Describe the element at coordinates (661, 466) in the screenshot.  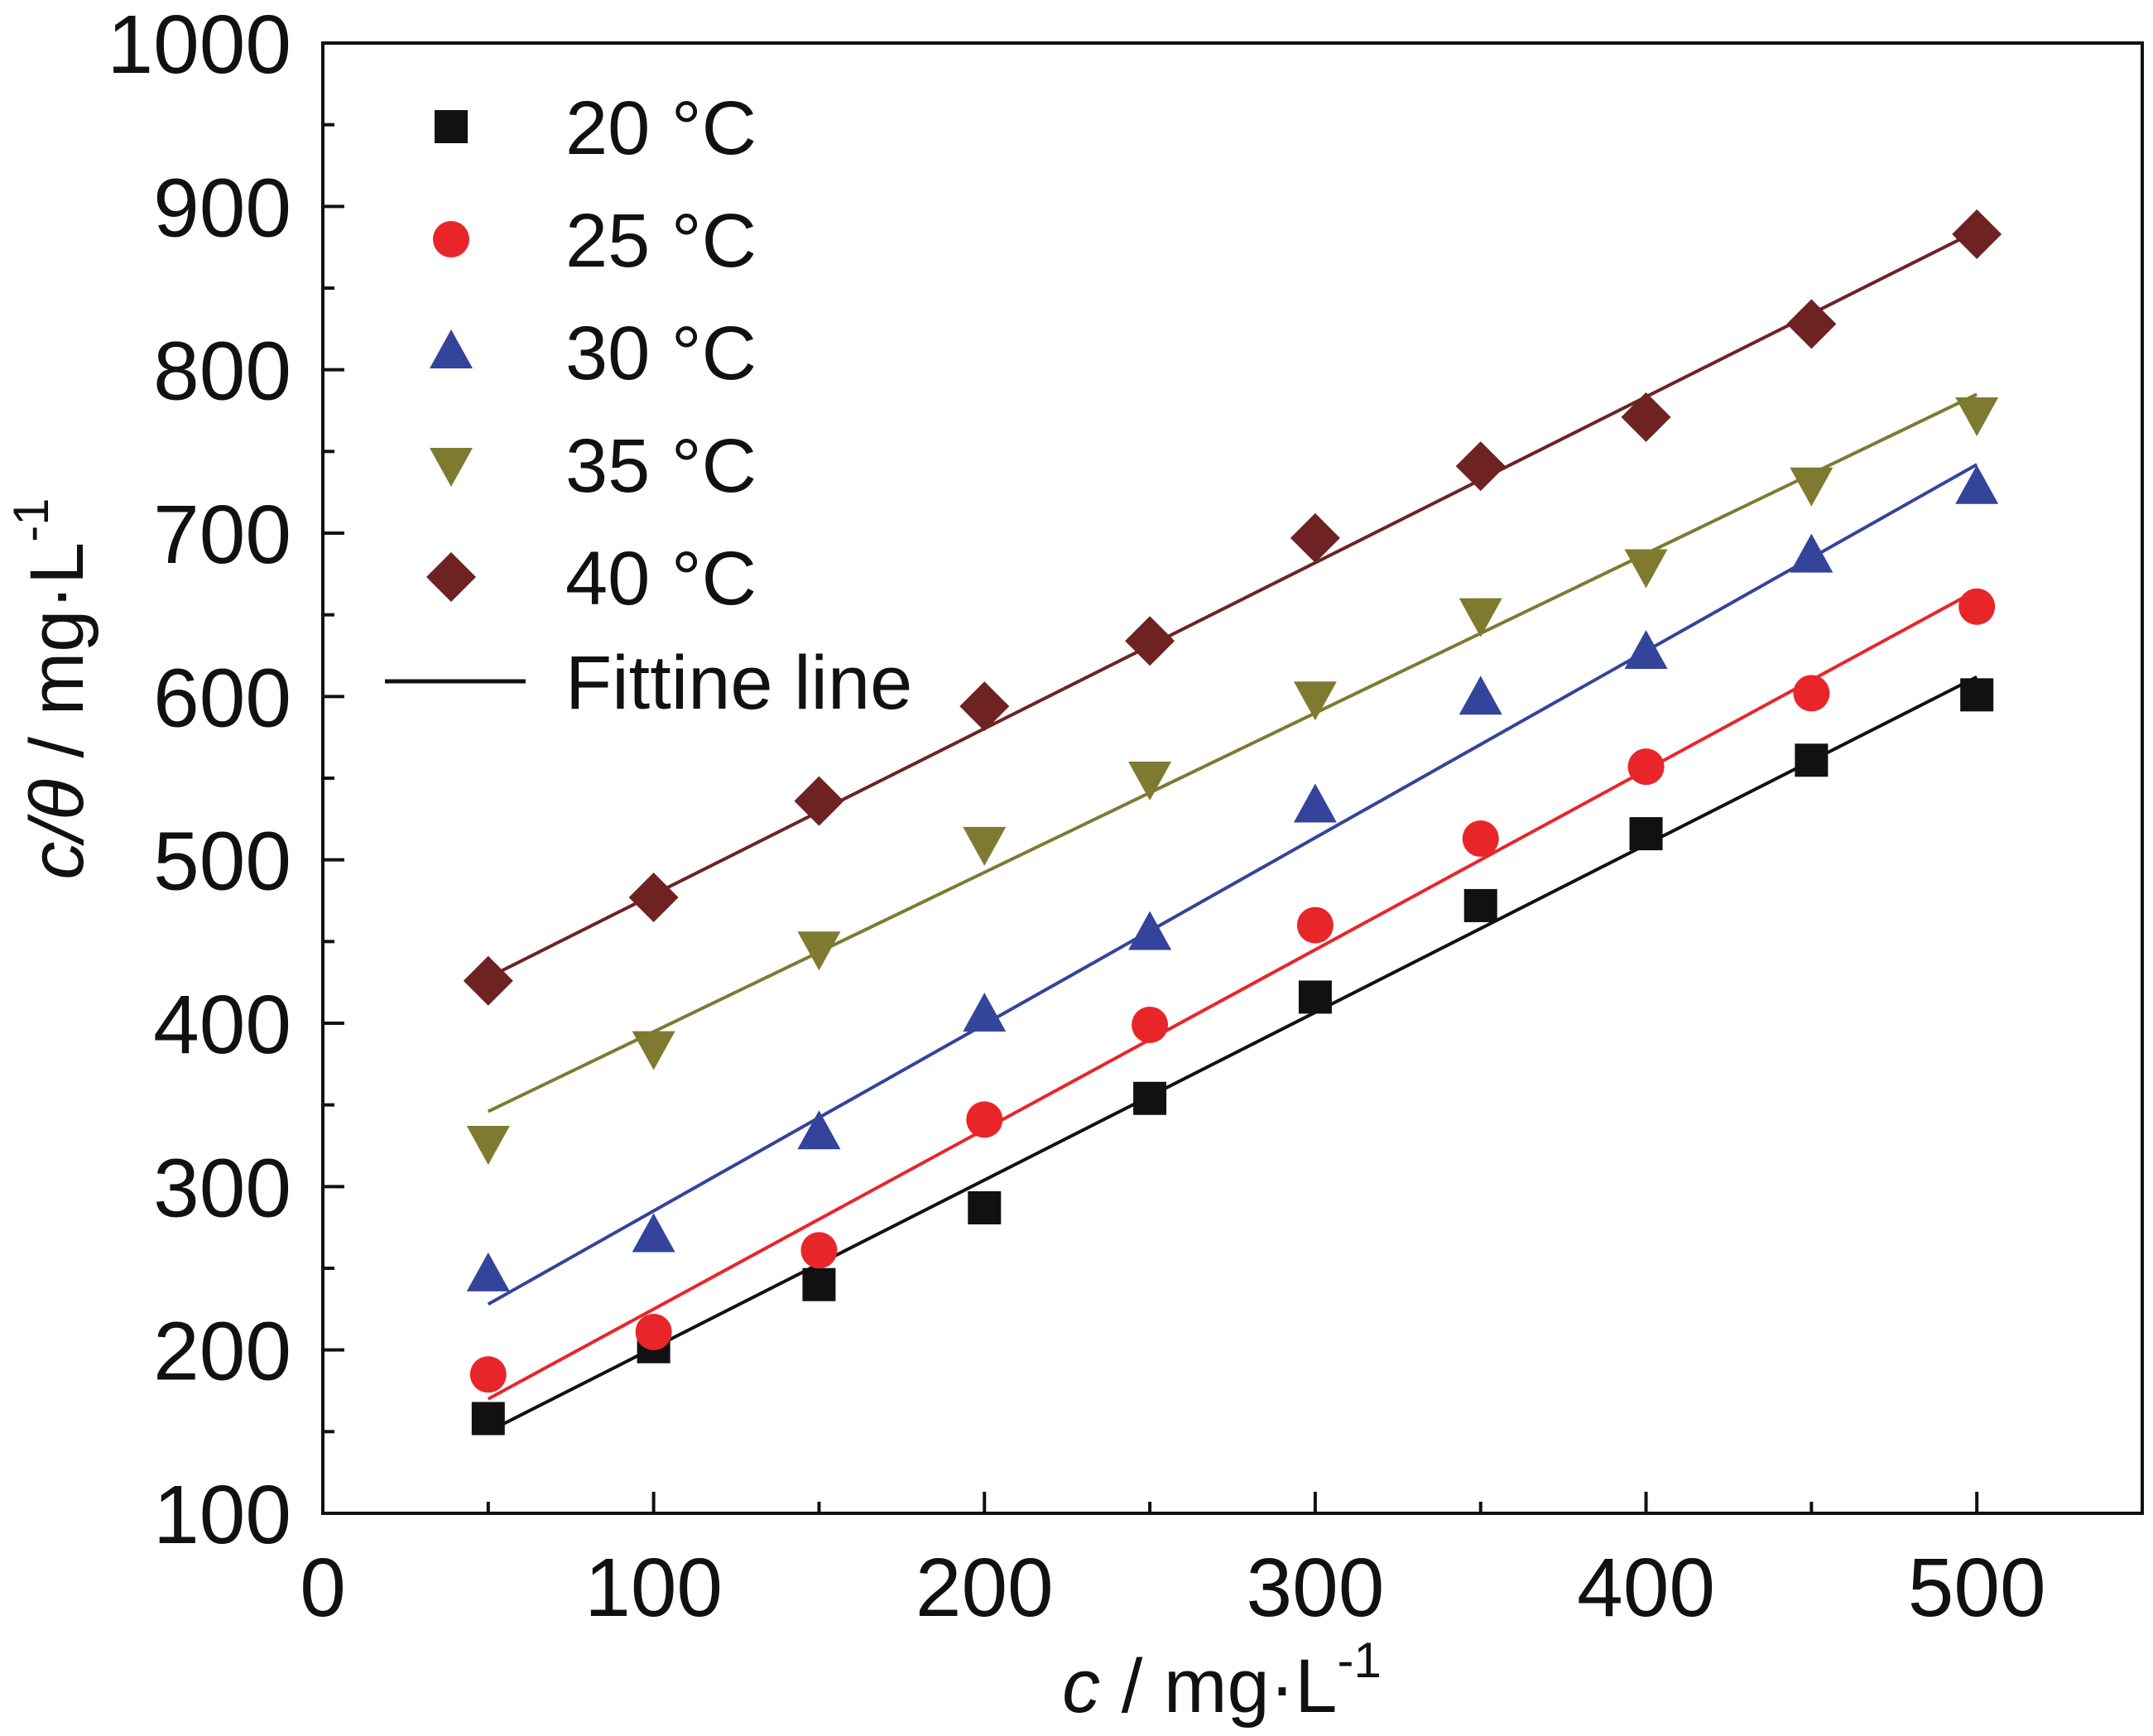
I see `legend-label: 35 °C` at that location.